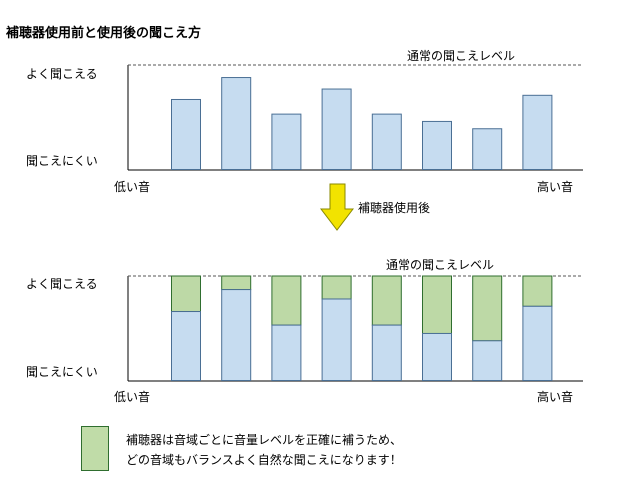 The width and height of the screenshot is (621, 488). What do you see at coordinates (337, 207) in the screenshot?
I see `down-arrow-icon` at bounding box center [337, 207].